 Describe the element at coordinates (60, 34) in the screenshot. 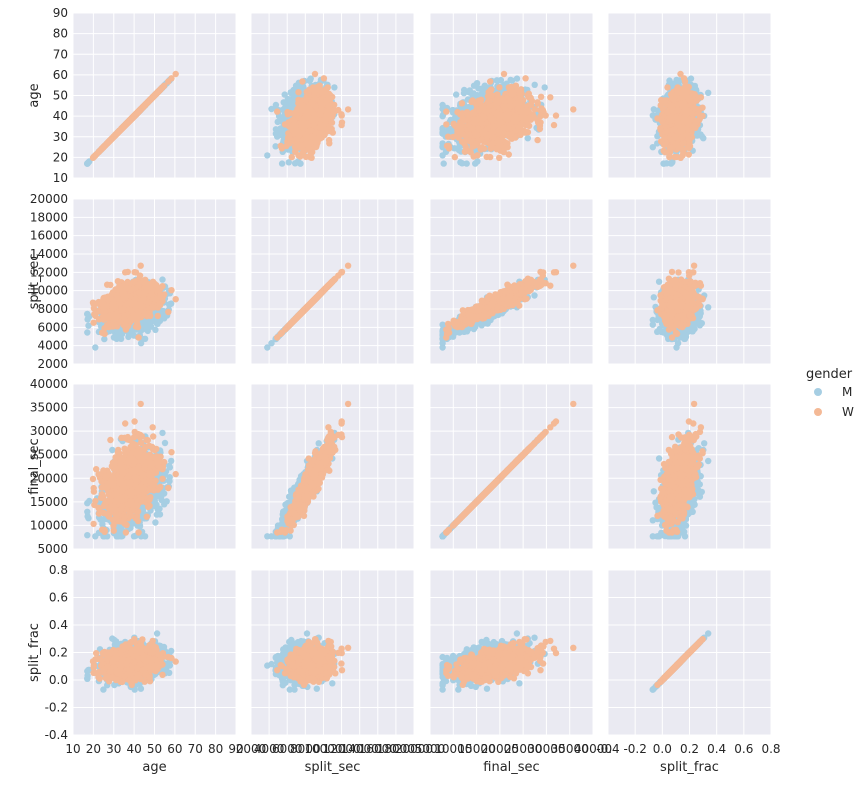

I see `y-tick-label: 80` at that location.